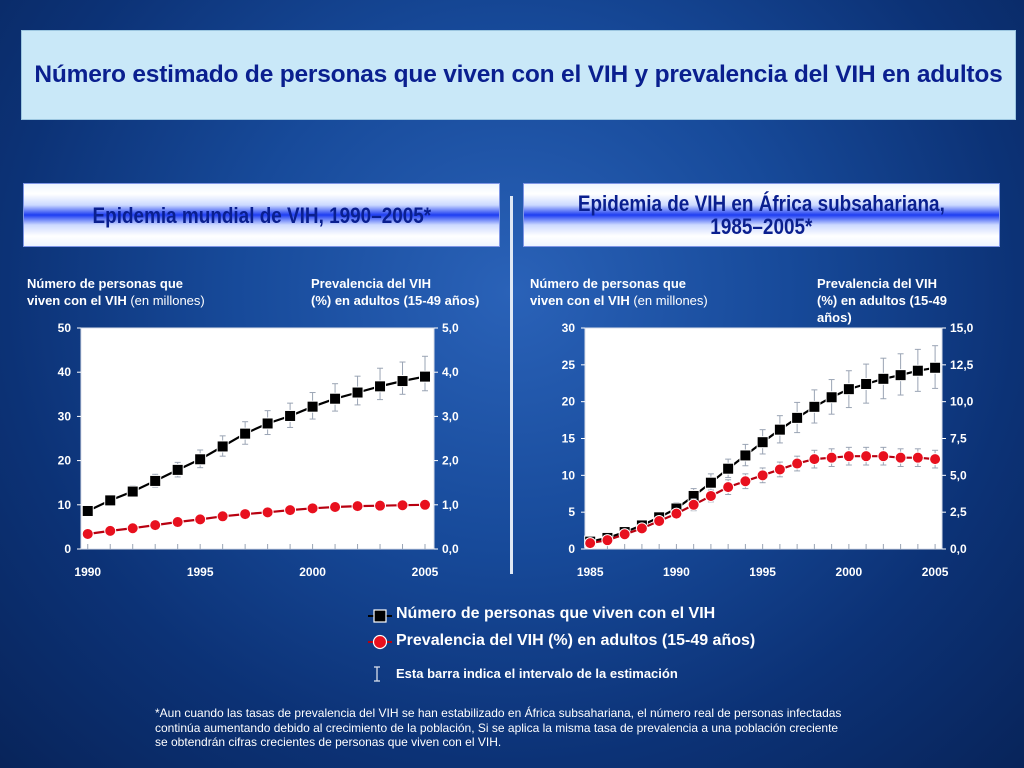 This screenshot has height=768, width=1024. What do you see at coordinates (511, 385) in the screenshot?
I see `panel-divider` at bounding box center [511, 385].